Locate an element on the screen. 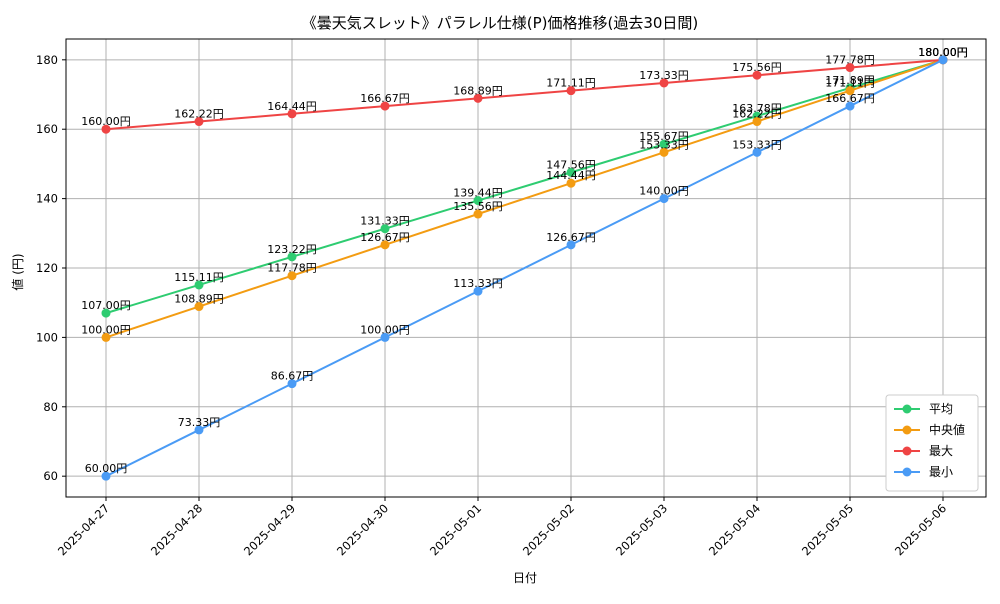 The image size is (1000, 604). legend-item: 最大 is located at coordinates (923, 451).